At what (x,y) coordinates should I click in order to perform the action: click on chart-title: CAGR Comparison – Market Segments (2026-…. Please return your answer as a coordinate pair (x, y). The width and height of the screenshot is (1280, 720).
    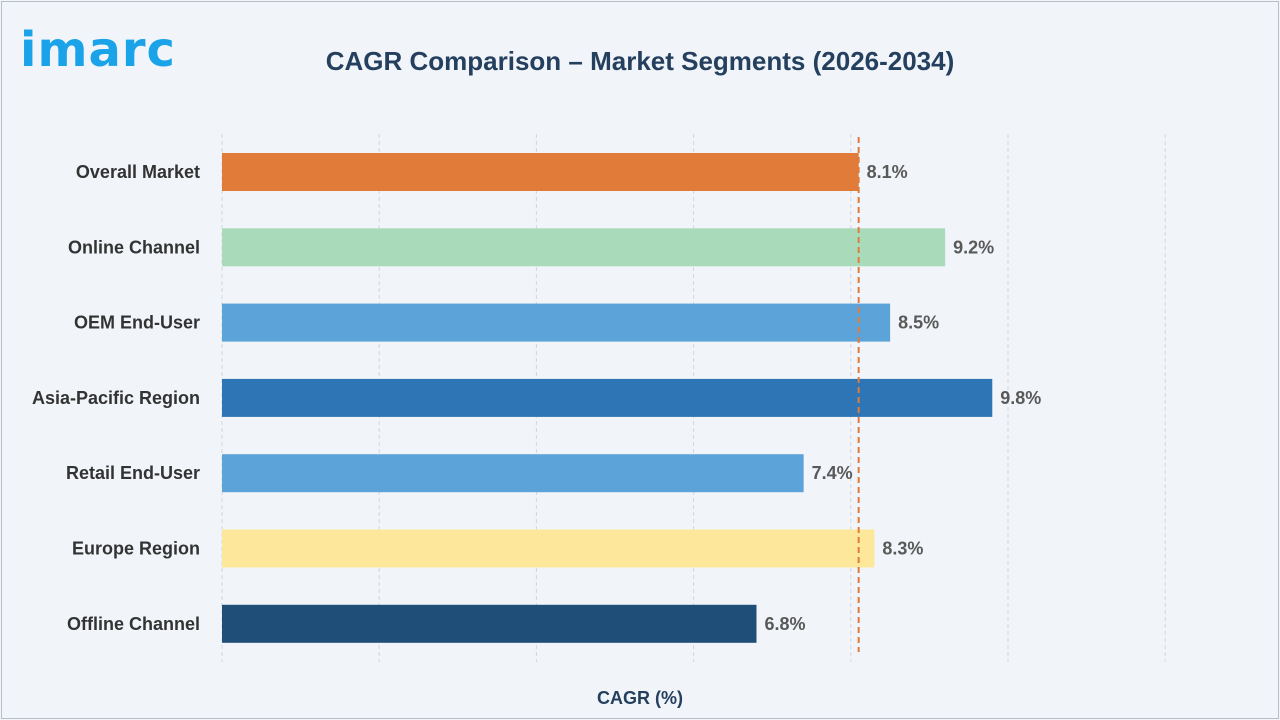
    Looking at the image, I should click on (640, 61).